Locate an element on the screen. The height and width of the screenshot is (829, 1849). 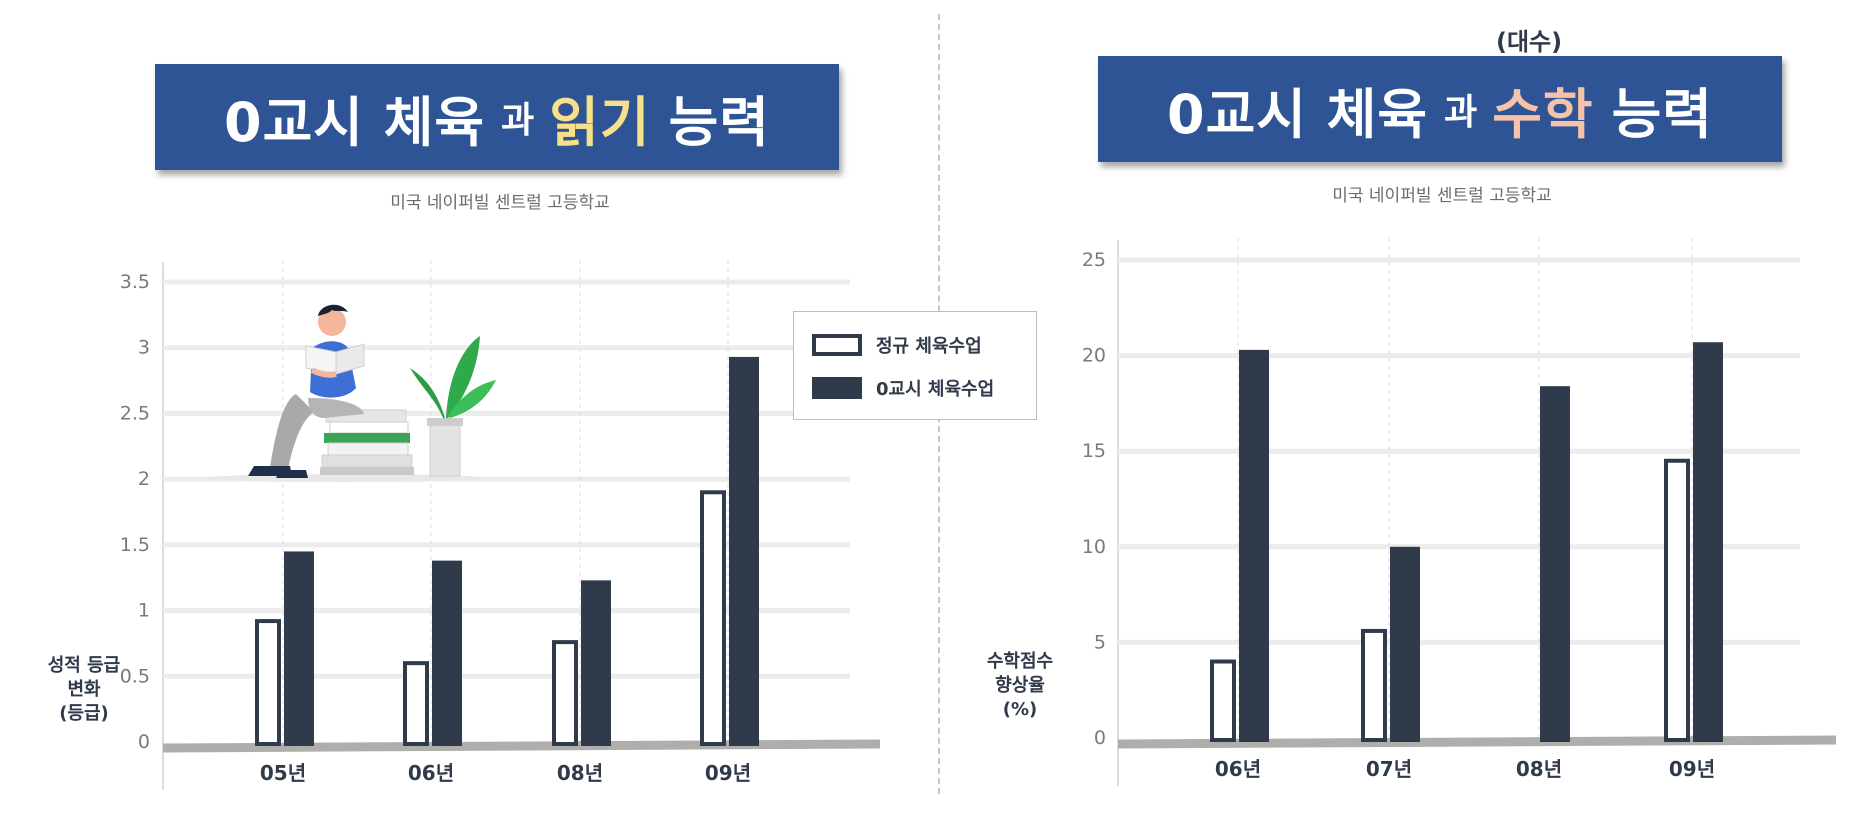
chart1-y-tick-label: 10 is located at coordinates (1094, 547).